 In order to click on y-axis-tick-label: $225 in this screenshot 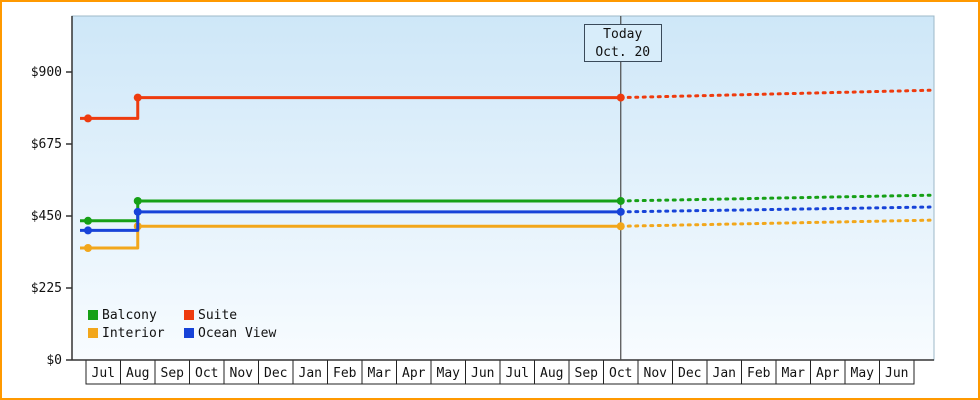, I will do `click(46, 288)`.